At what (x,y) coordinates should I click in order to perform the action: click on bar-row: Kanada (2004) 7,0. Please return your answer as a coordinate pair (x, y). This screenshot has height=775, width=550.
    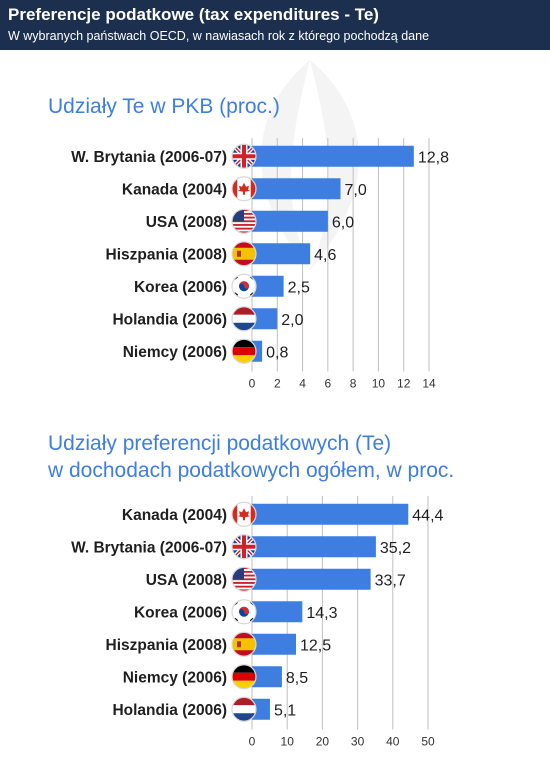
    Looking at the image, I should click on (244, 189).